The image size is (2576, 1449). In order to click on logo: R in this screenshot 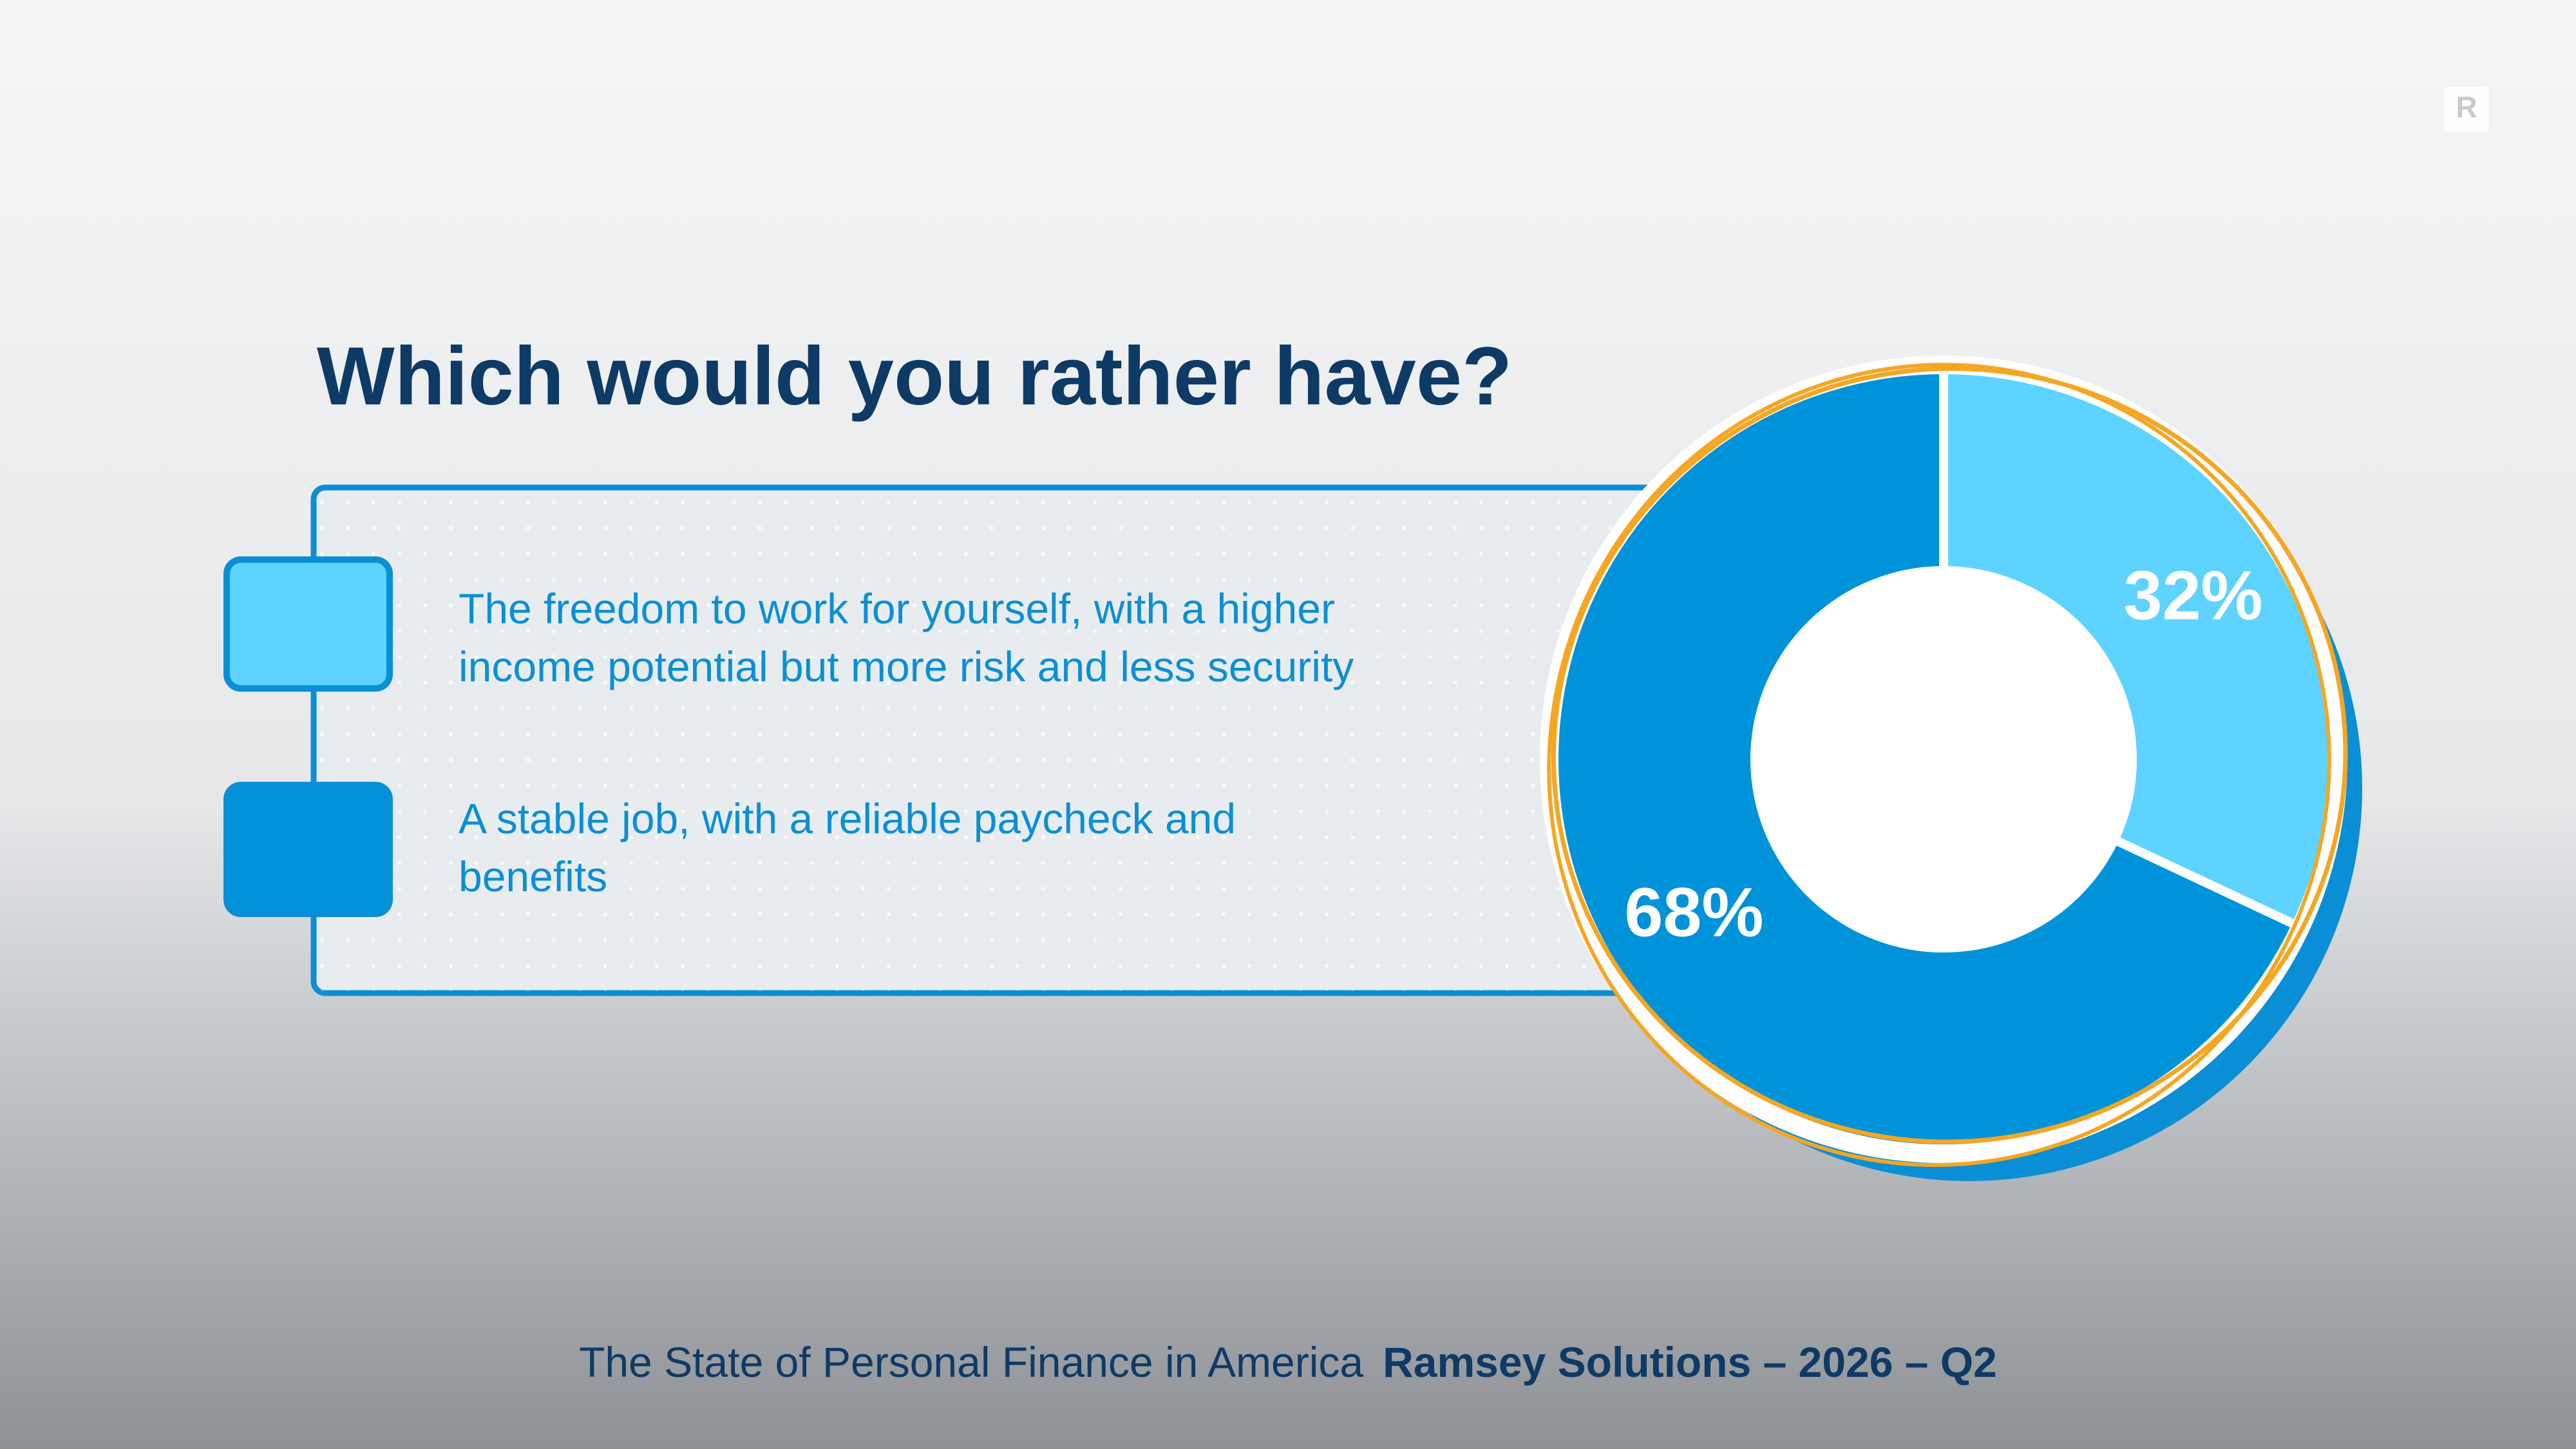, I will do `click(2466, 107)`.